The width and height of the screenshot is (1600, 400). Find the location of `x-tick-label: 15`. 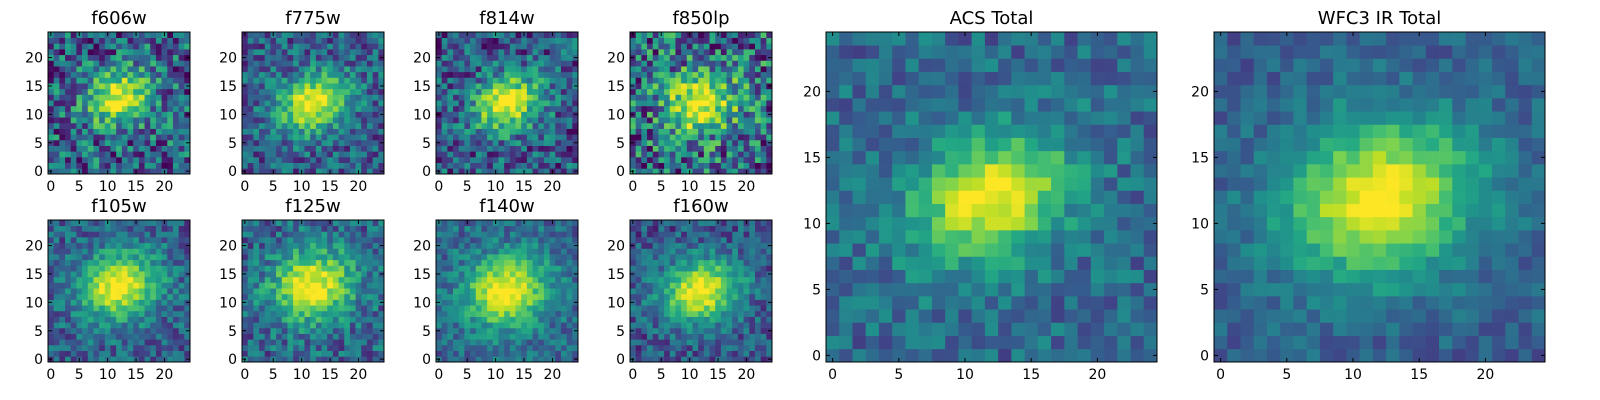

x-tick-label: 15 is located at coordinates (330, 187).